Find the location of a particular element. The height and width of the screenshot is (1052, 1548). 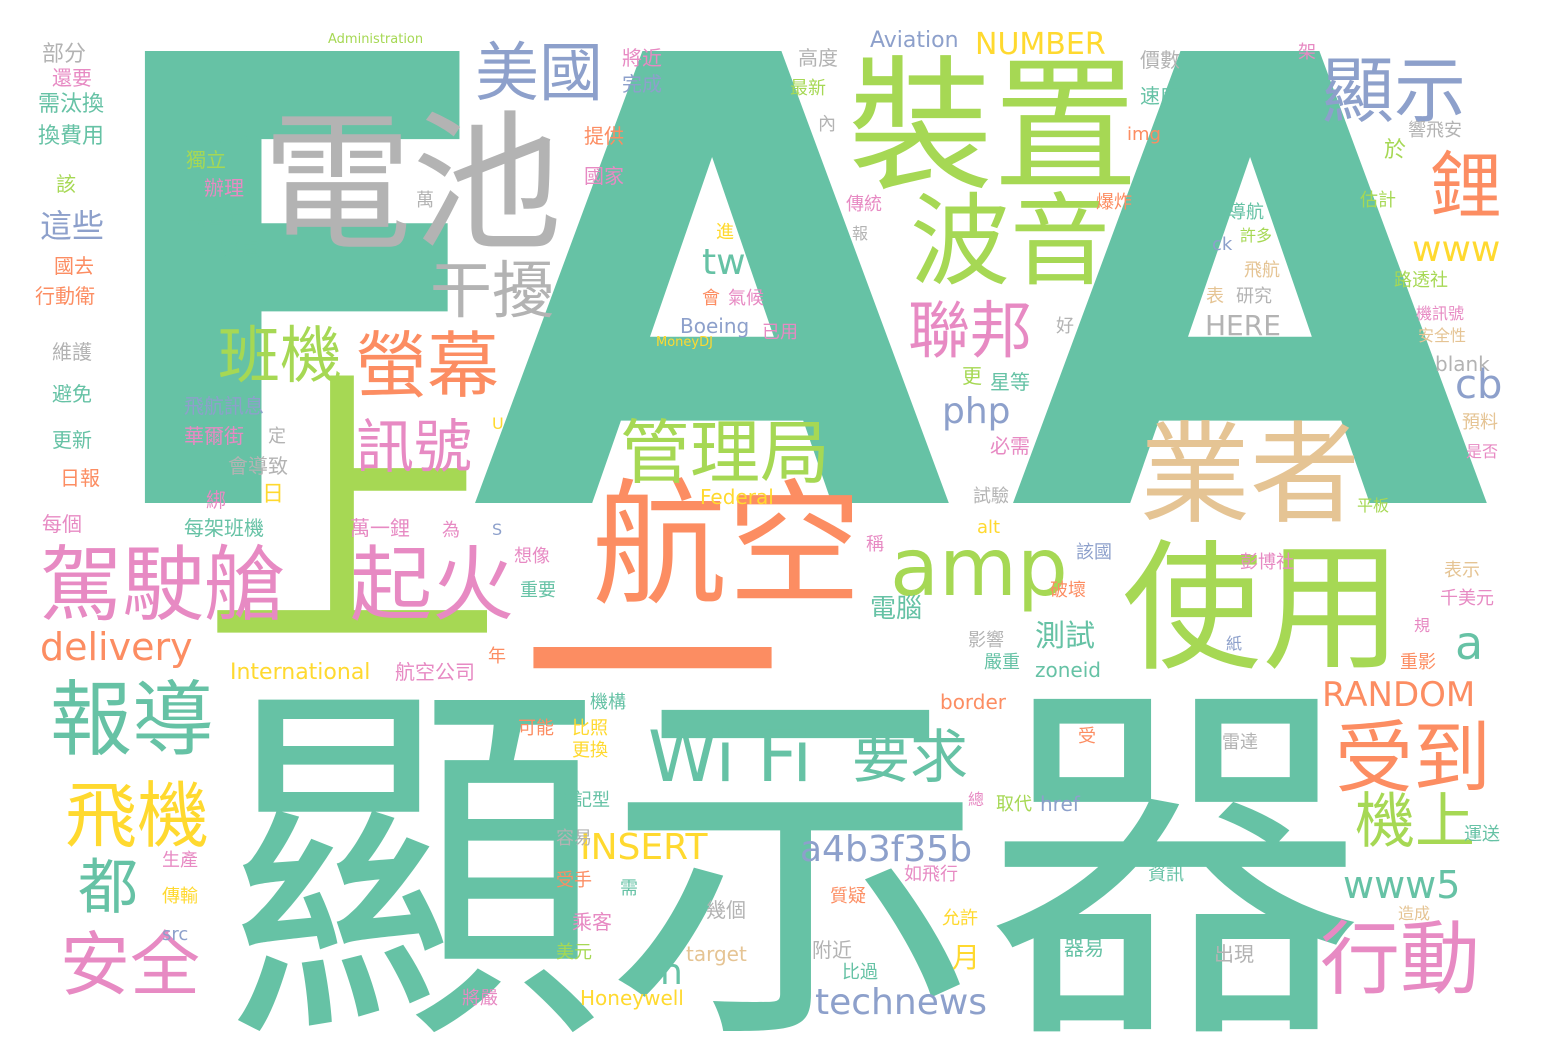

word: 報導 is located at coordinates (132, 720).